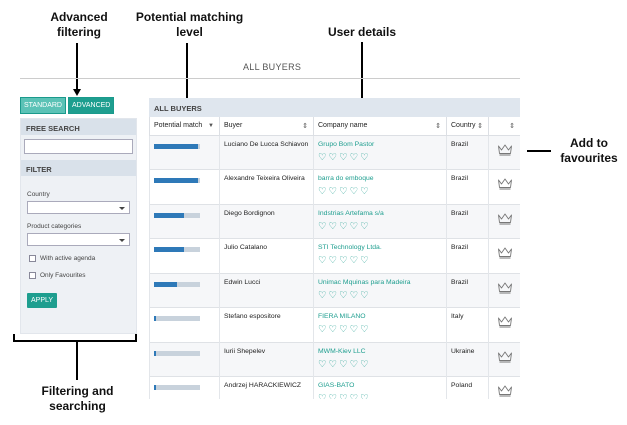  What do you see at coordinates (342, 351) in the screenshot?
I see `company-link: MWM-Kiev LLC` at bounding box center [342, 351].